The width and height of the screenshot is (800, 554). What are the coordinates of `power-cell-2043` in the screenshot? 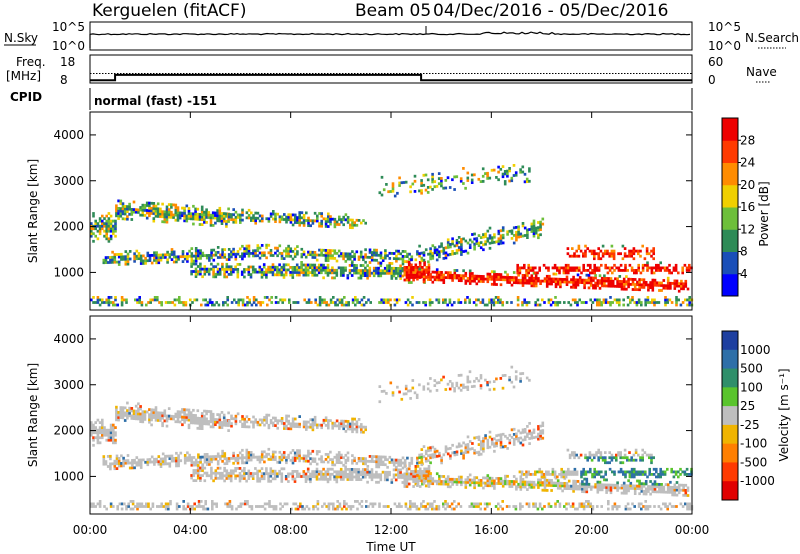 It's located at (645, 265).